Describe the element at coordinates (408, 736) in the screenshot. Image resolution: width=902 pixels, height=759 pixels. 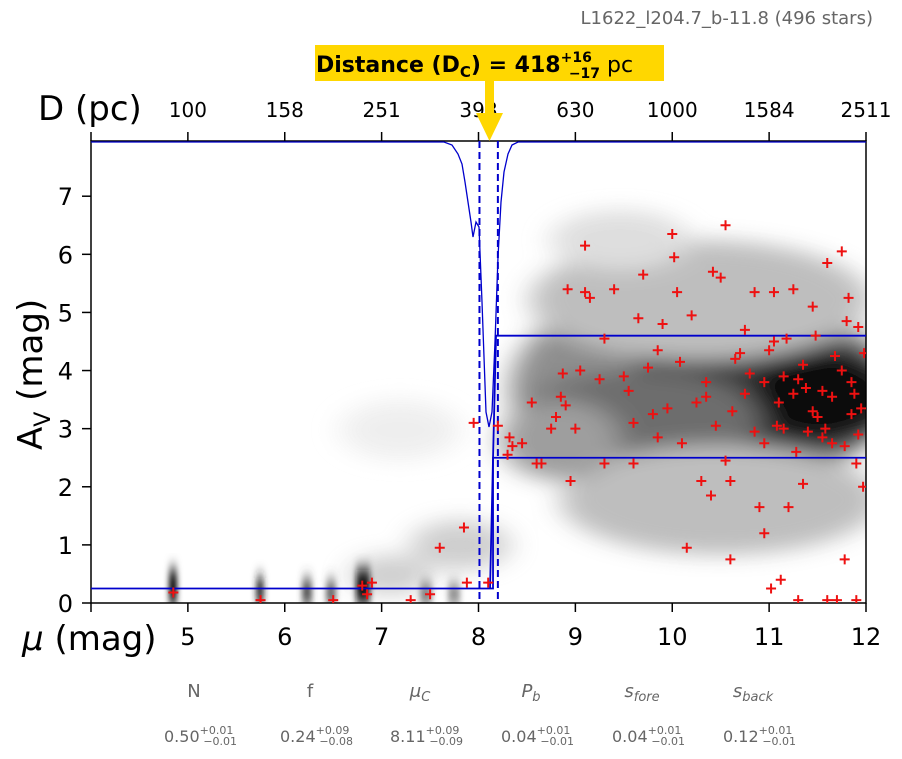
I see `param-value-main: 8.11` at that location.